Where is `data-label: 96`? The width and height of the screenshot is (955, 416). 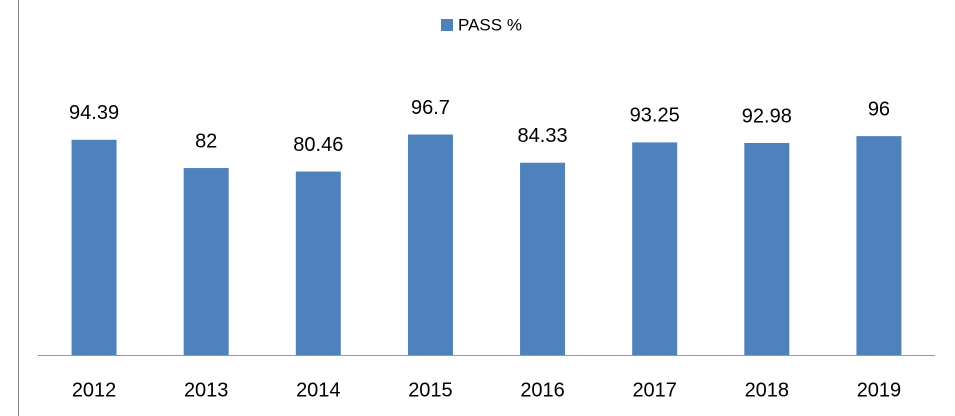 data-label: 96 is located at coordinates (879, 109).